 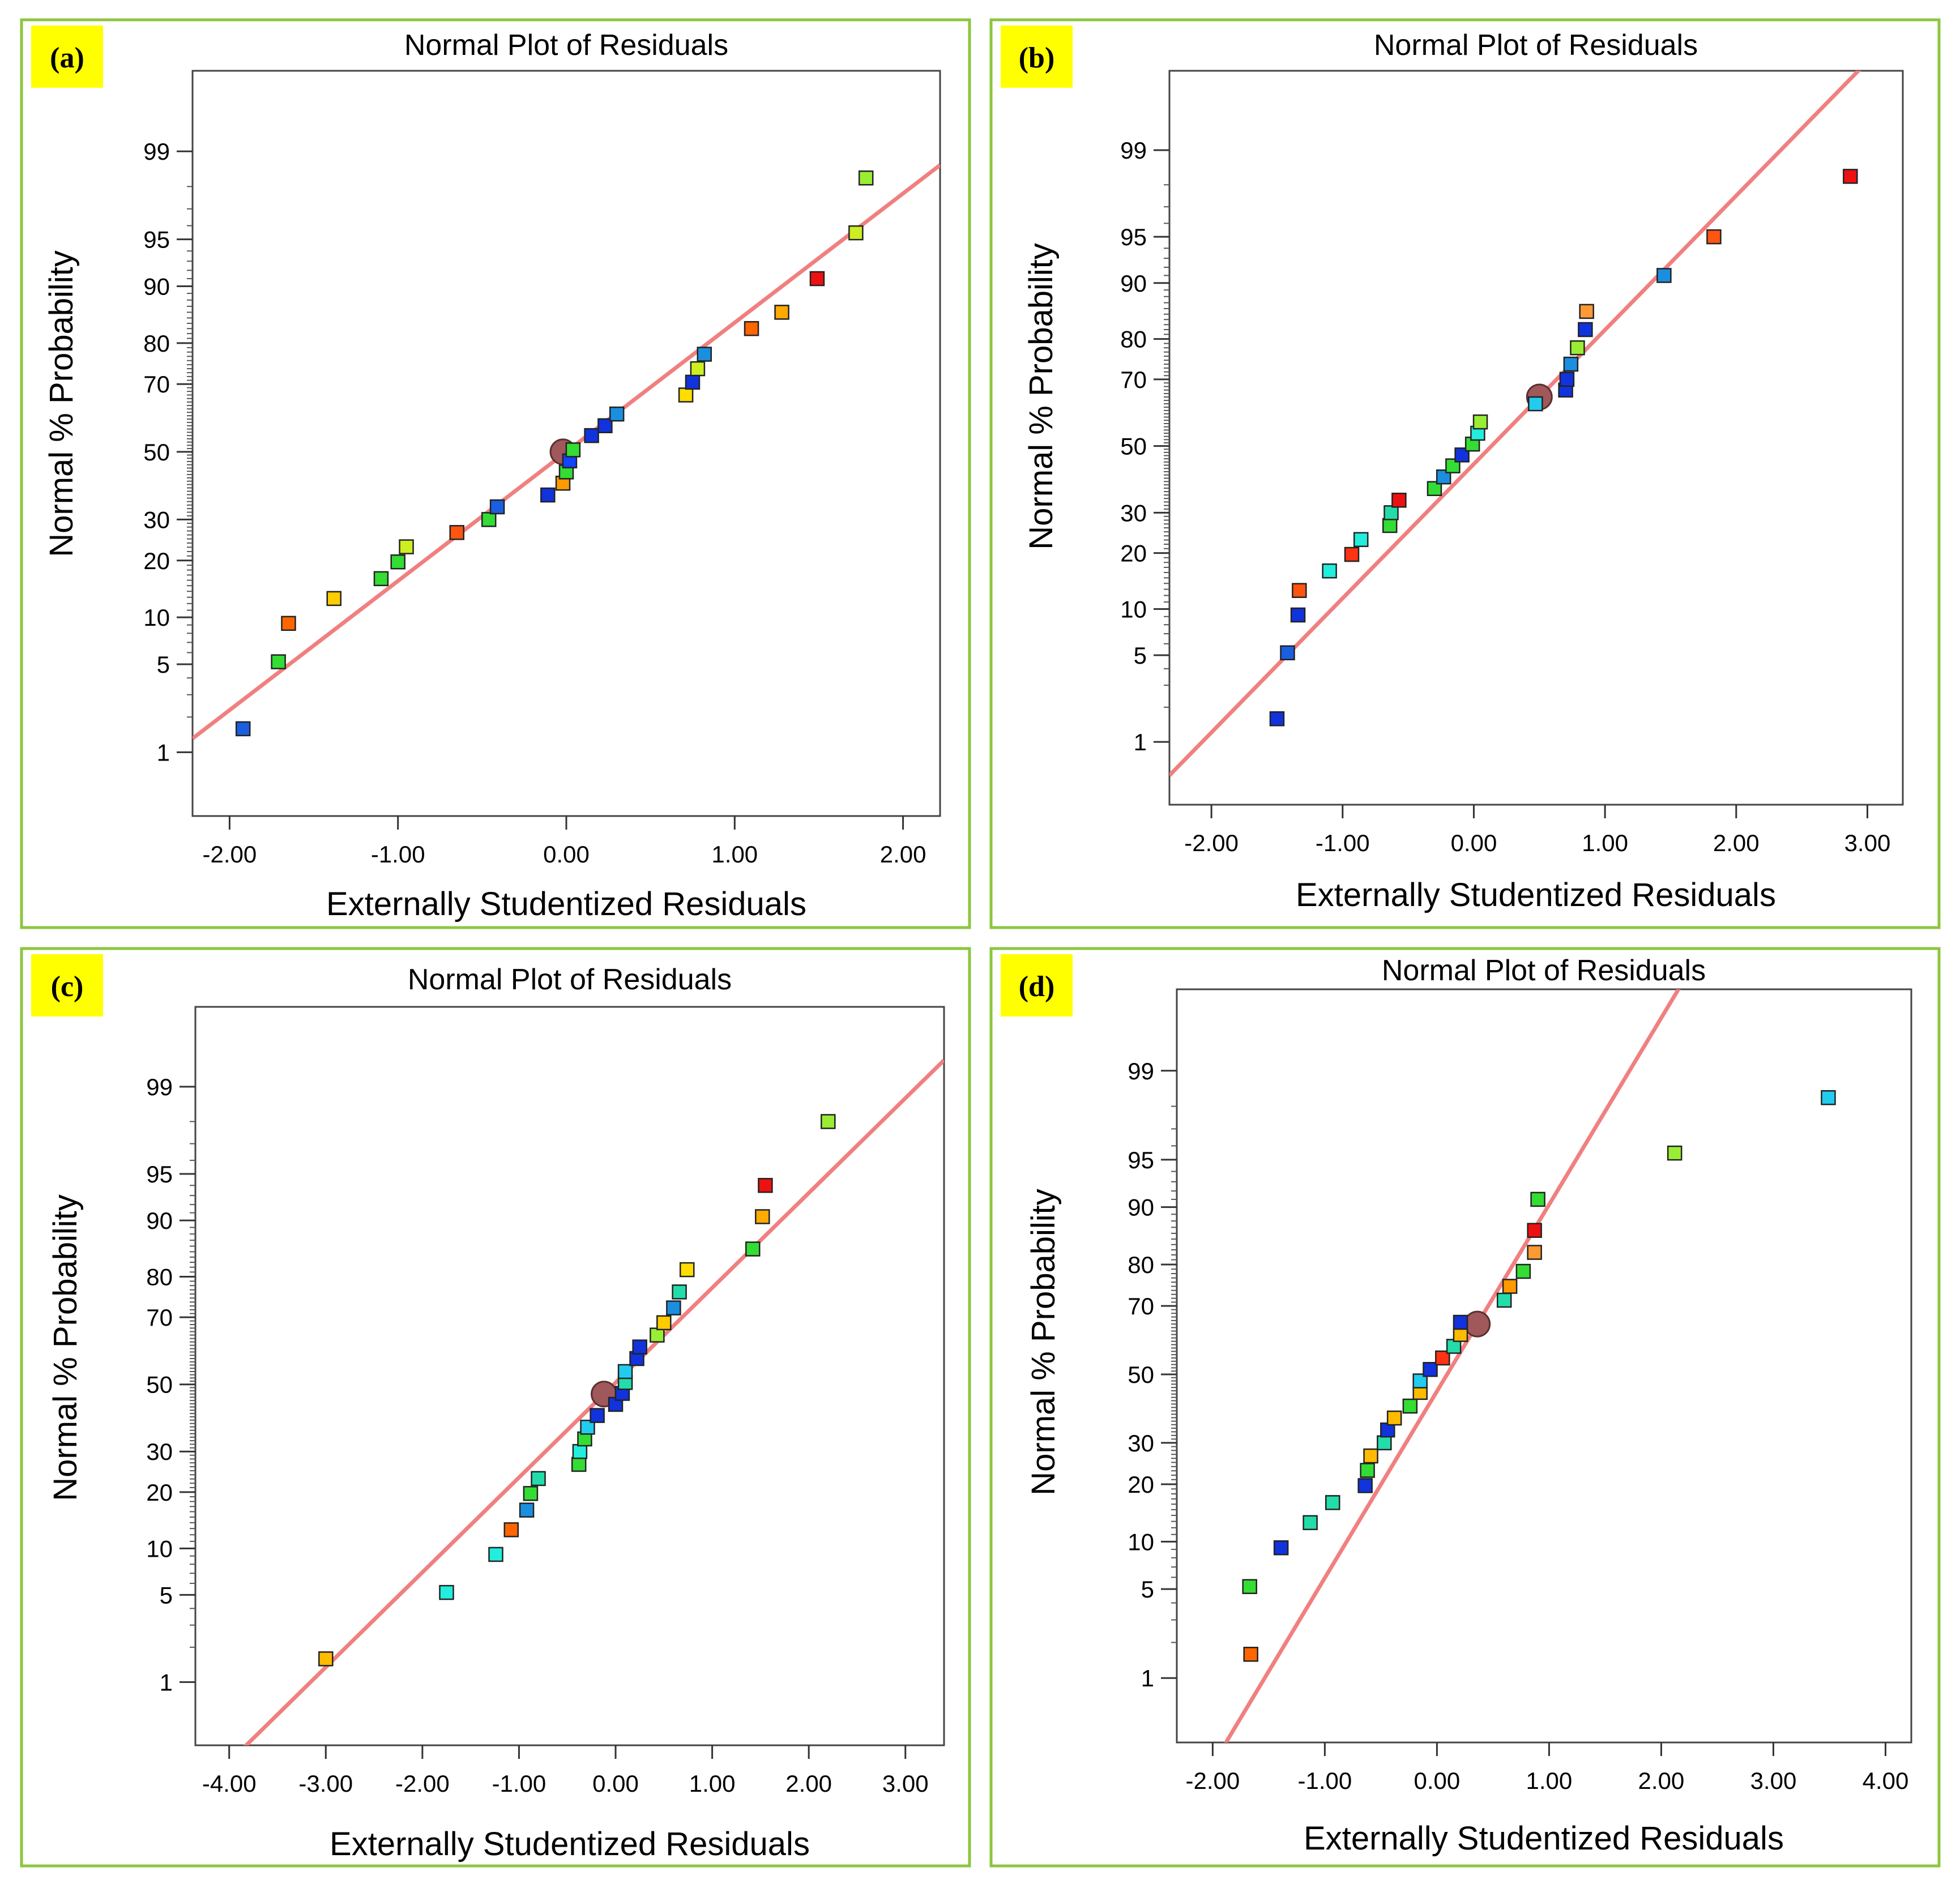 I want to click on y-tick-label: 50, so click(x=159, y=1385).